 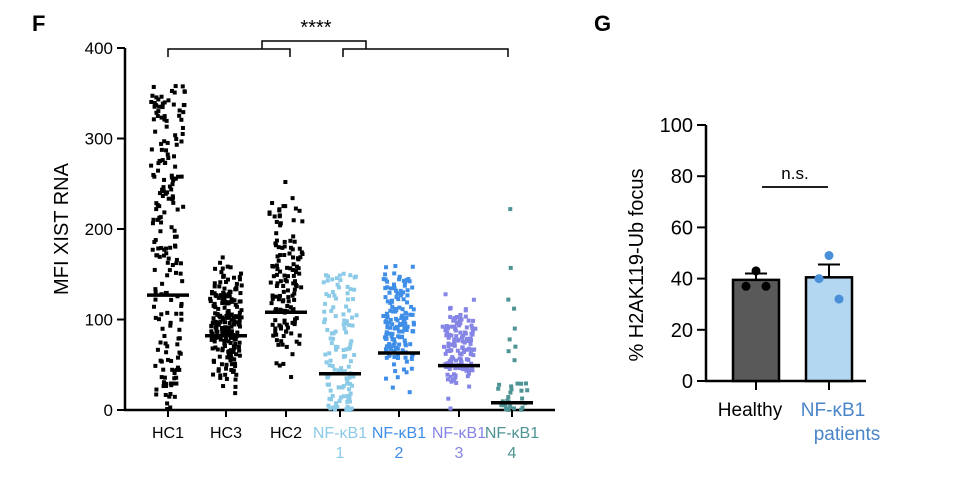 What do you see at coordinates (756, 330) in the screenshot?
I see `bar` at bounding box center [756, 330].